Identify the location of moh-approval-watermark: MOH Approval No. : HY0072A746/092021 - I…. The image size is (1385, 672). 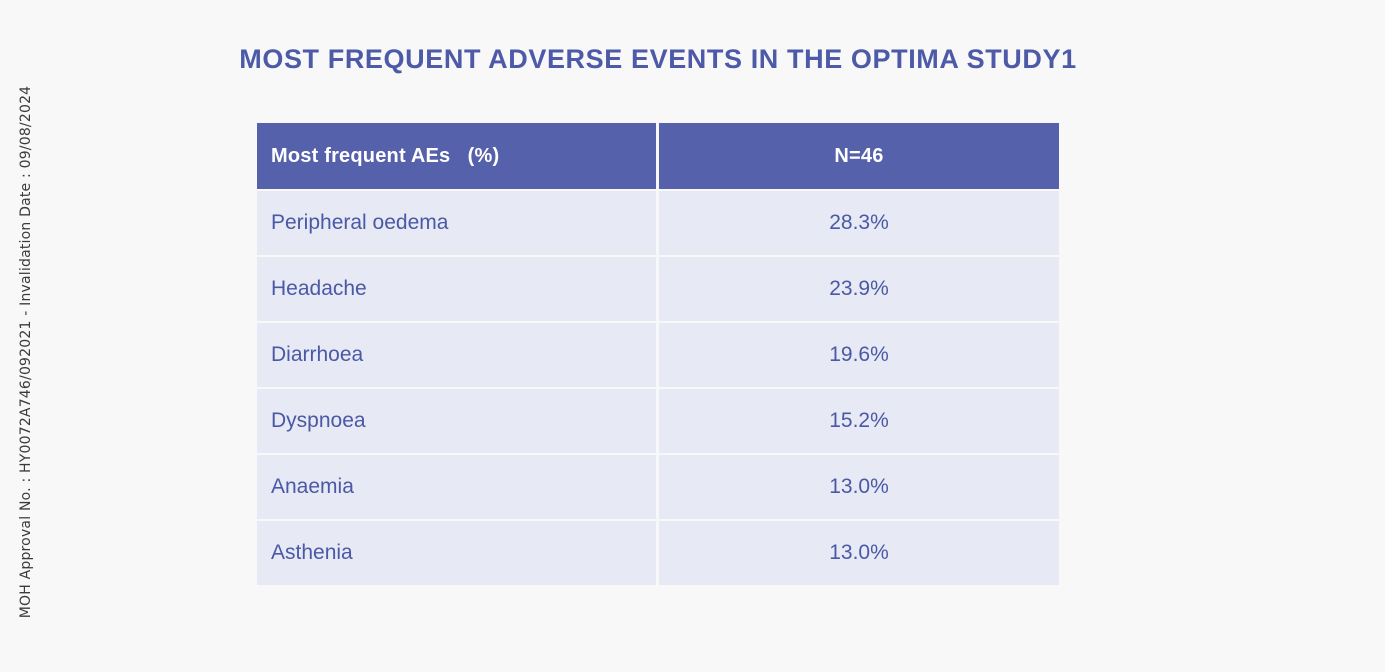
(26, 352).